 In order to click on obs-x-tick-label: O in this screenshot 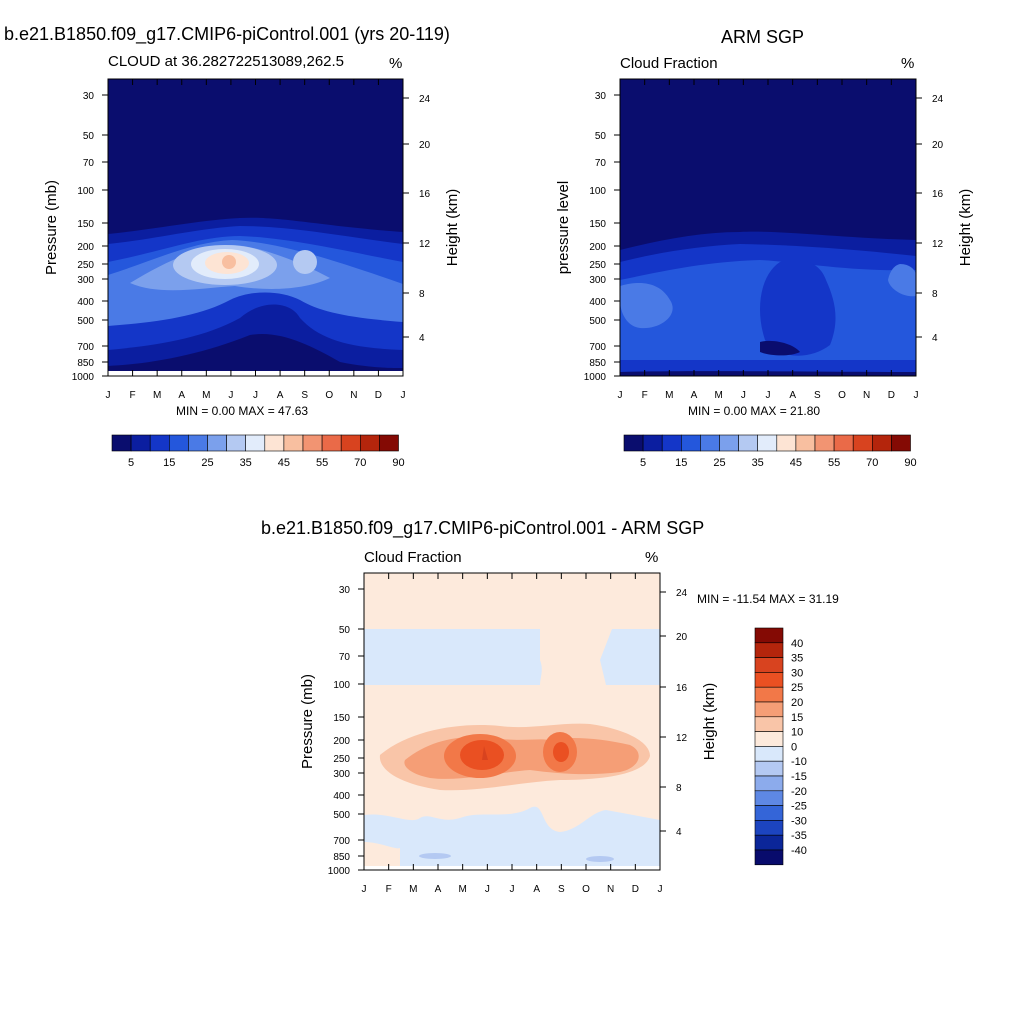, I will do `click(842, 395)`.